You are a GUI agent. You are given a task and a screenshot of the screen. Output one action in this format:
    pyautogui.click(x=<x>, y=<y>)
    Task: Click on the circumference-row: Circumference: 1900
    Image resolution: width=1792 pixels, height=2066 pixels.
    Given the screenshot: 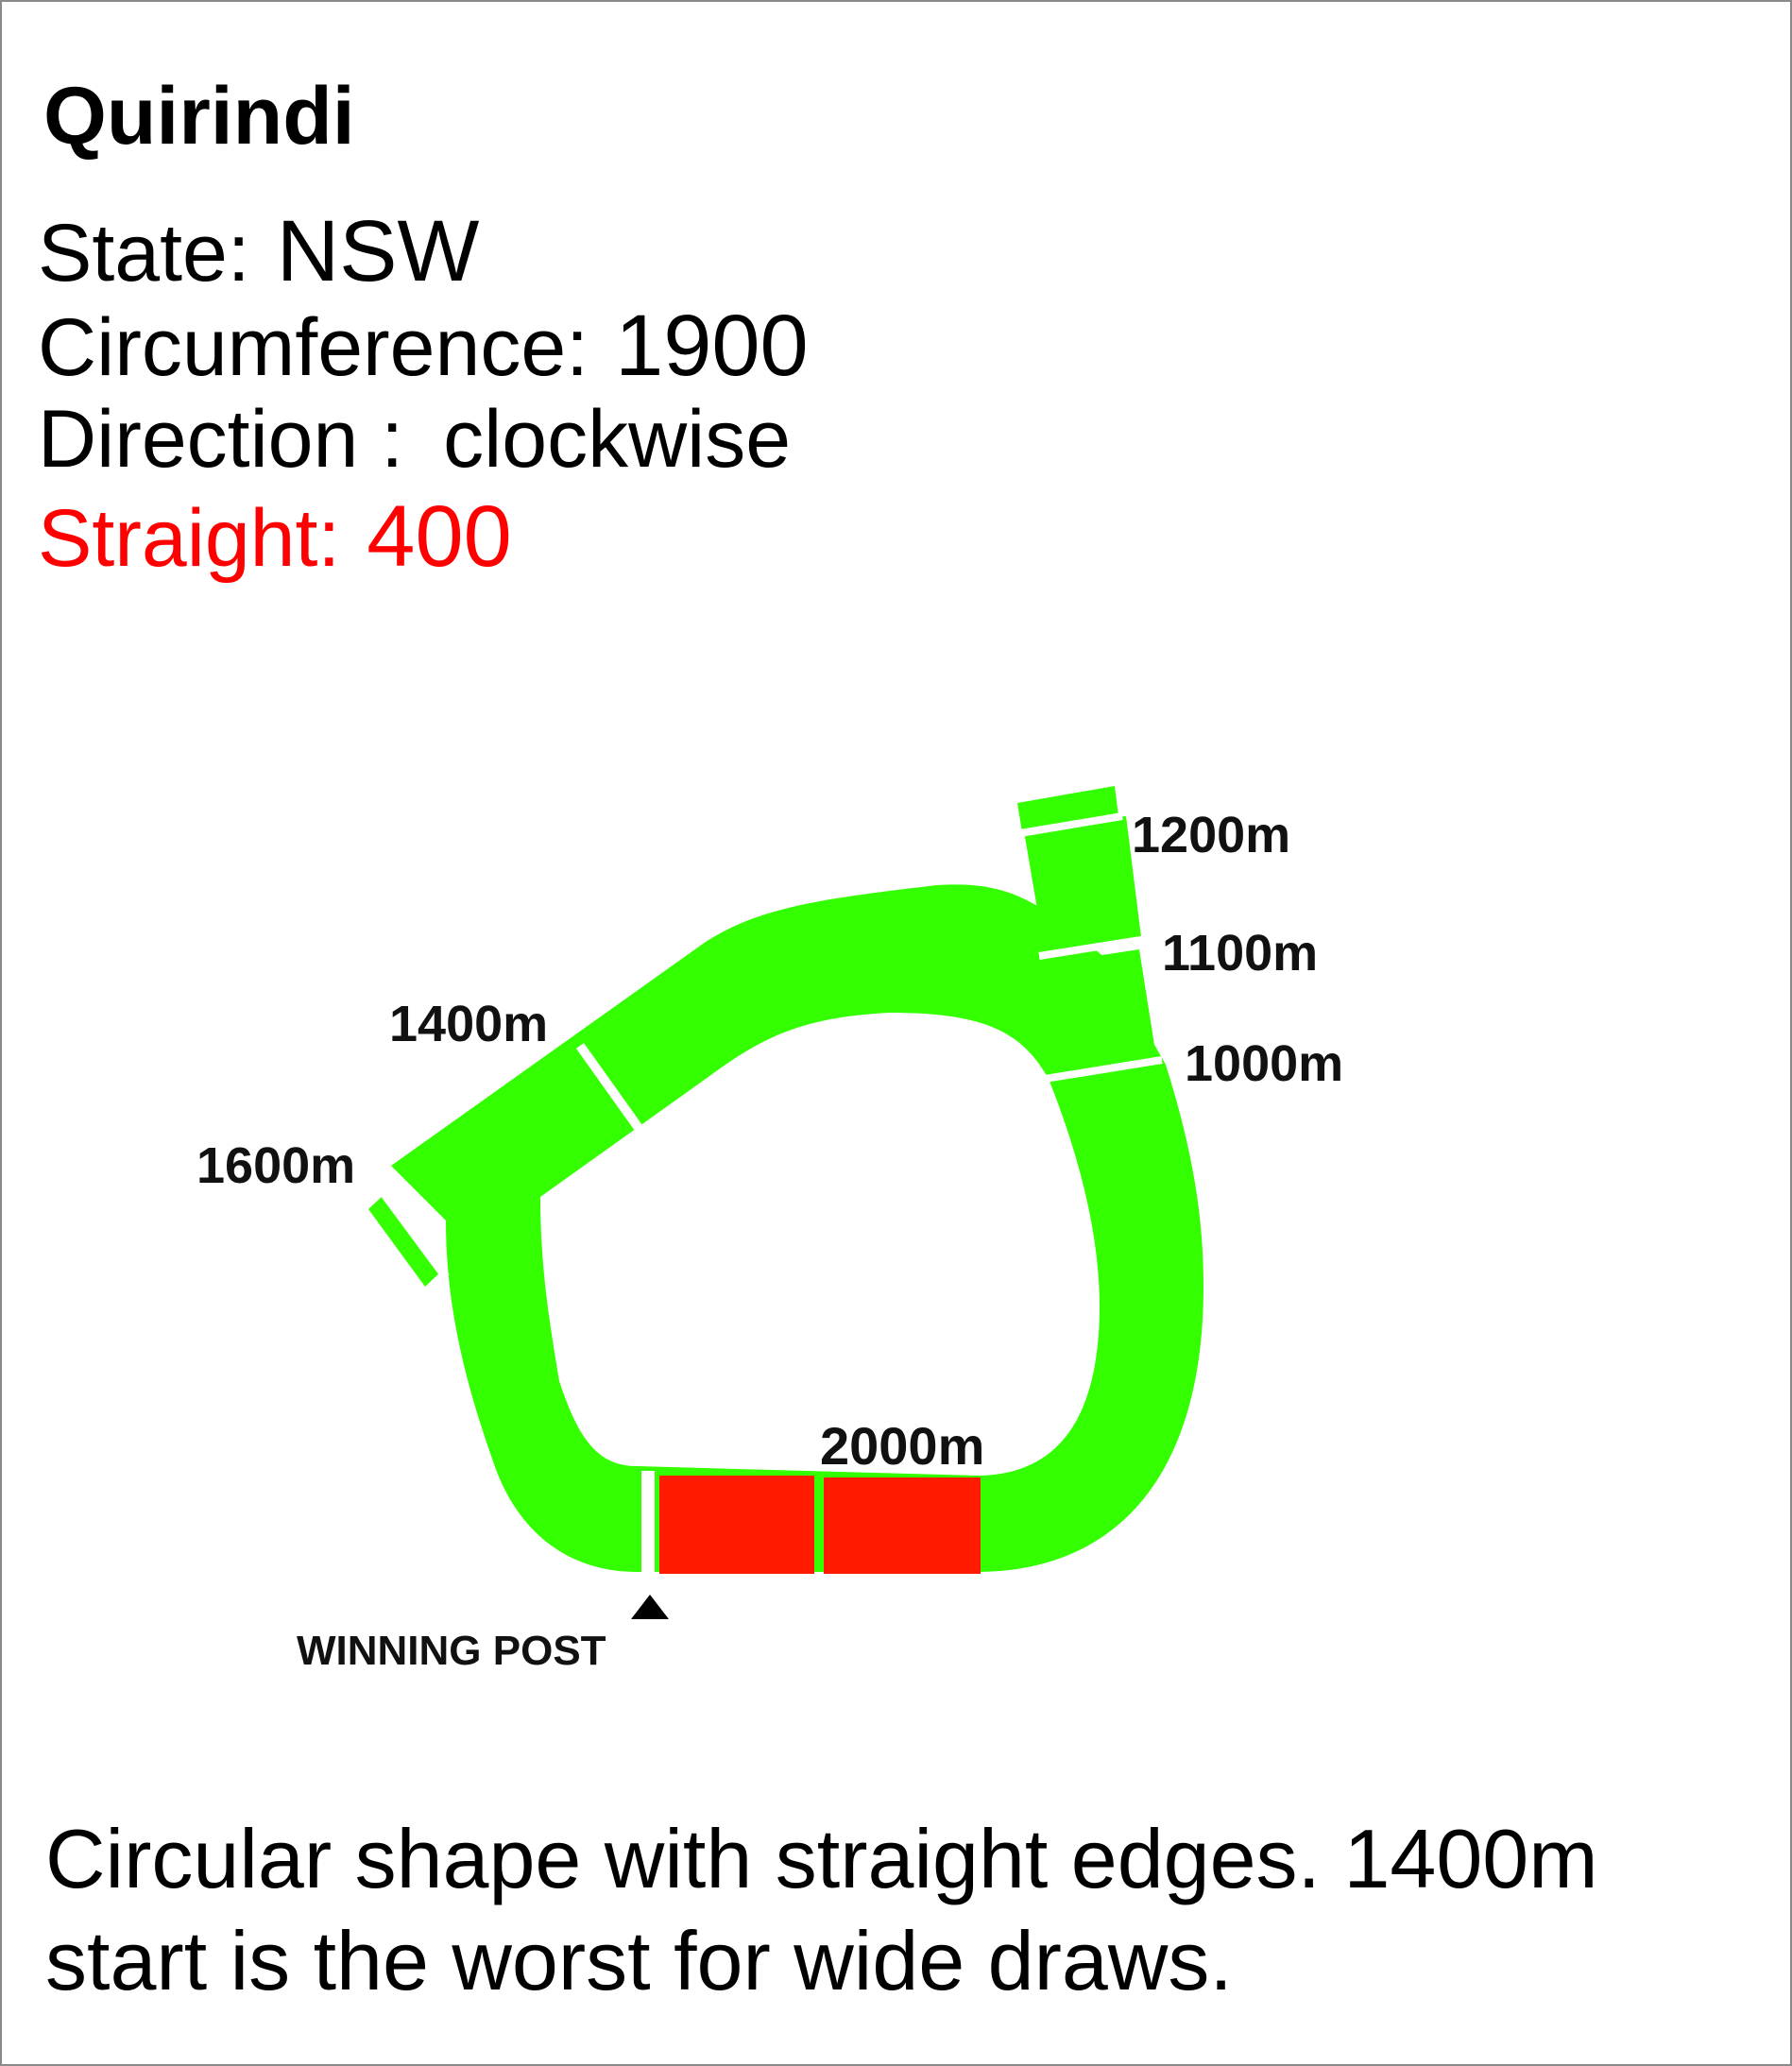 What is the action you would take?
    pyautogui.click(x=423, y=345)
    